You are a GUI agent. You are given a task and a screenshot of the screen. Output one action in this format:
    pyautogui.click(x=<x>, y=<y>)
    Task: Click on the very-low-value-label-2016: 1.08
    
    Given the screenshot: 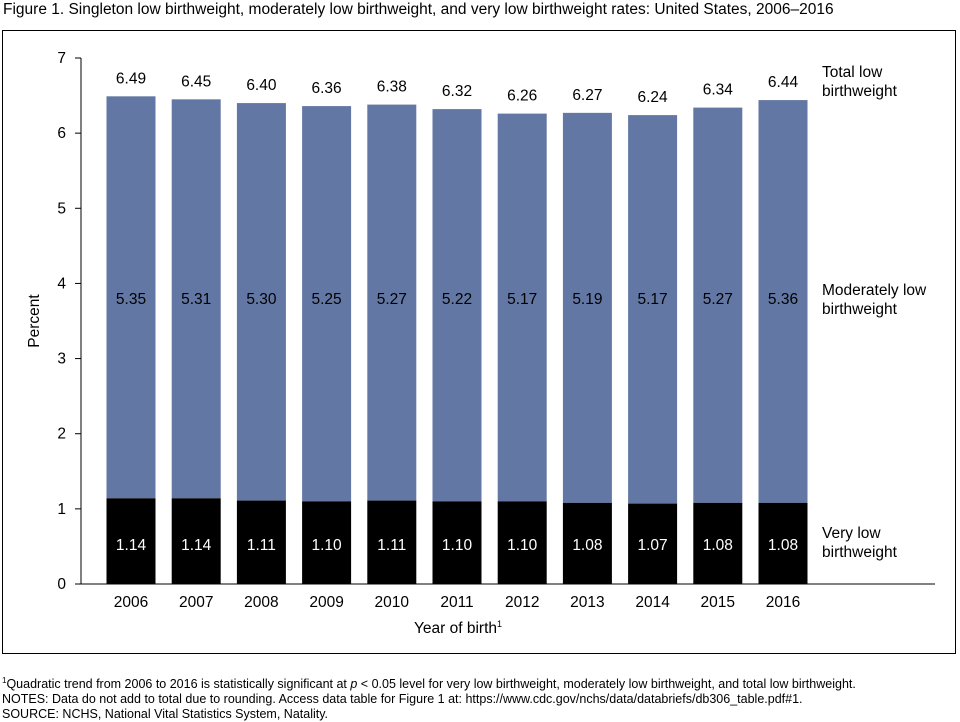 What is the action you would take?
    pyautogui.click(x=783, y=545)
    